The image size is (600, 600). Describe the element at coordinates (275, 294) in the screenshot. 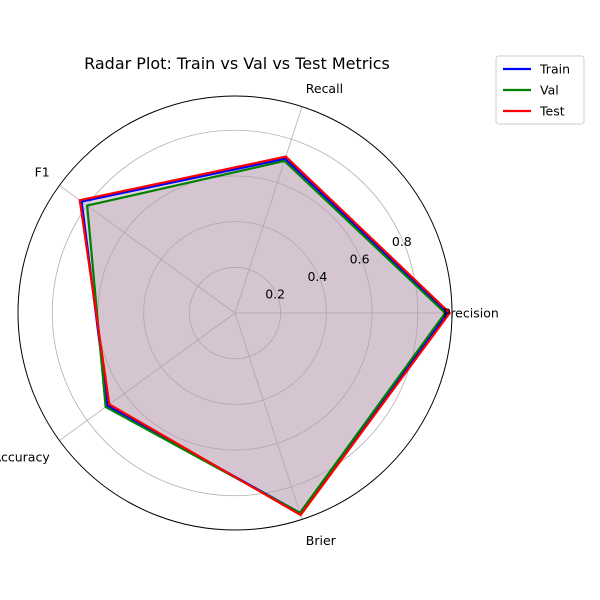

I see `tick-label-1: 0.2` at that location.